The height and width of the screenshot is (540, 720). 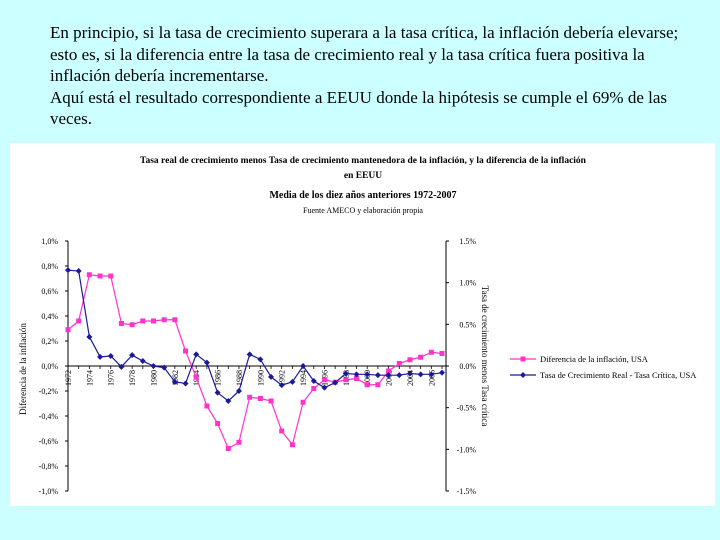 What do you see at coordinates (49, 491) in the screenshot?
I see `y-tick-label-left: -1,0%` at bounding box center [49, 491].